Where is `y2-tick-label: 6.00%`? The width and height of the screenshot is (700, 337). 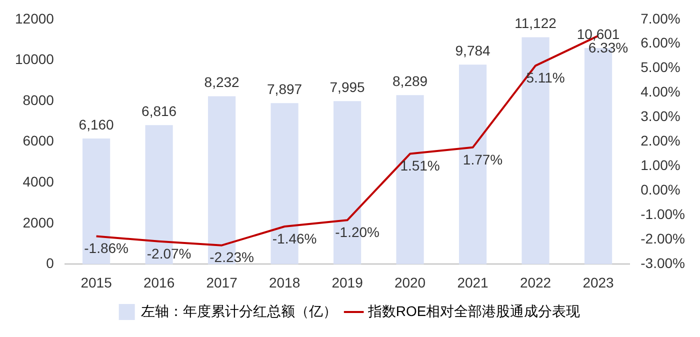 y2-tick-label: 6.00% is located at coordinates (660, 42).